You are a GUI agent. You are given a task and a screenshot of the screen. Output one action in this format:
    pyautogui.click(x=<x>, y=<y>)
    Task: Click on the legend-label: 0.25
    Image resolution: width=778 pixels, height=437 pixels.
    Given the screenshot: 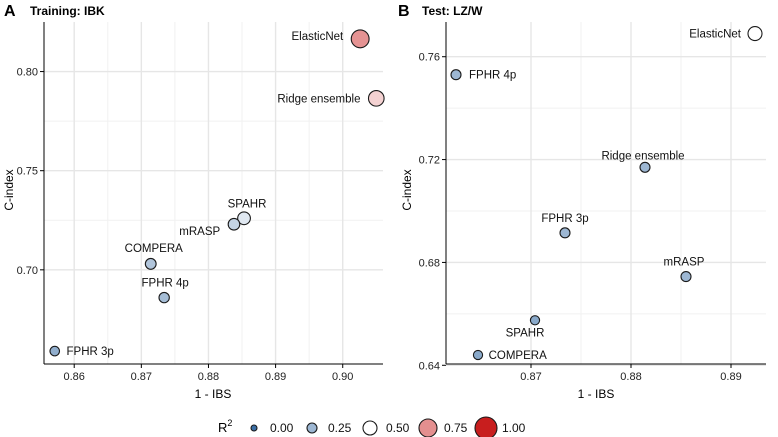 What is the action you would take?
    pyautogui.click(x=340, y=428)
    